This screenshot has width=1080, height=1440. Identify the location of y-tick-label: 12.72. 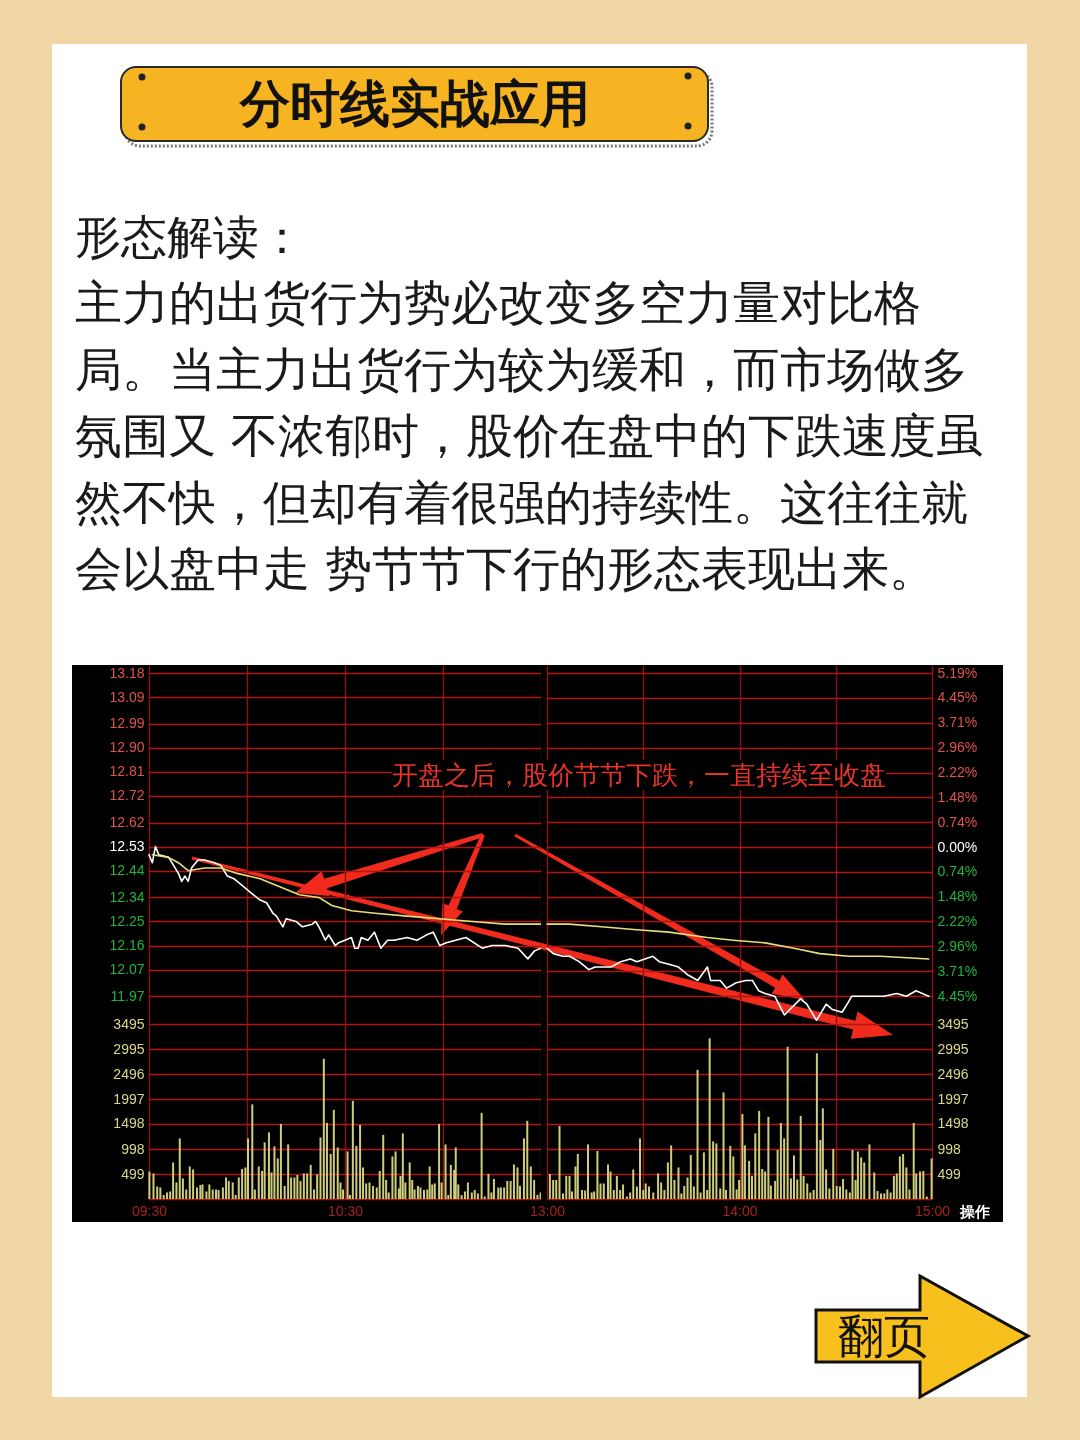
(127, 795).